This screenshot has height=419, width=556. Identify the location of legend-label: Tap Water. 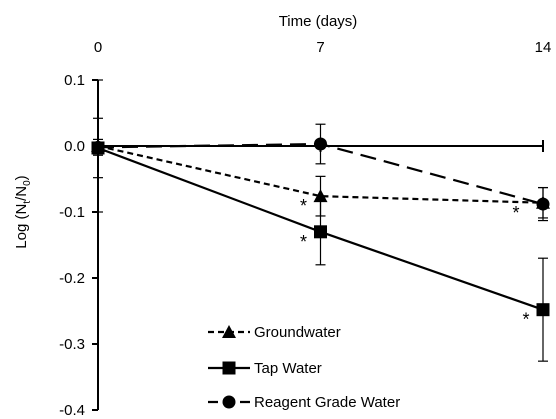
(288, 368).